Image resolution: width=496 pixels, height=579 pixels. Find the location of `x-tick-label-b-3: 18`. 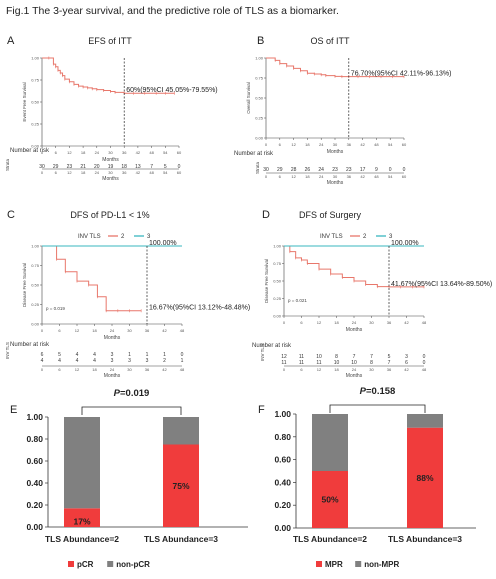

x-tick-label-b-3: 18 is located at coordinates (307, 144).